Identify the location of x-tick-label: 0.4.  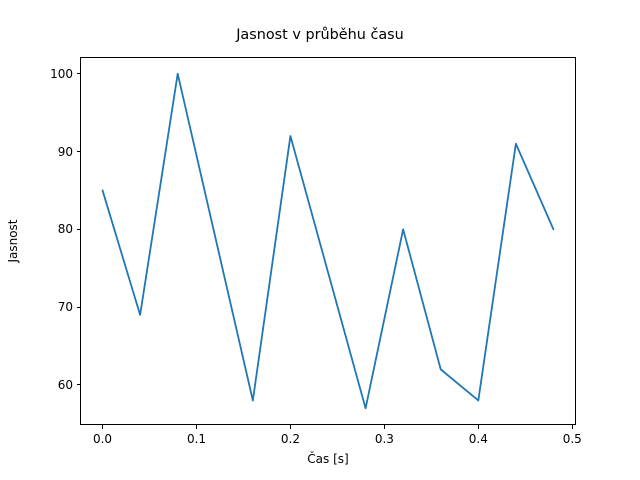
(478, 439).